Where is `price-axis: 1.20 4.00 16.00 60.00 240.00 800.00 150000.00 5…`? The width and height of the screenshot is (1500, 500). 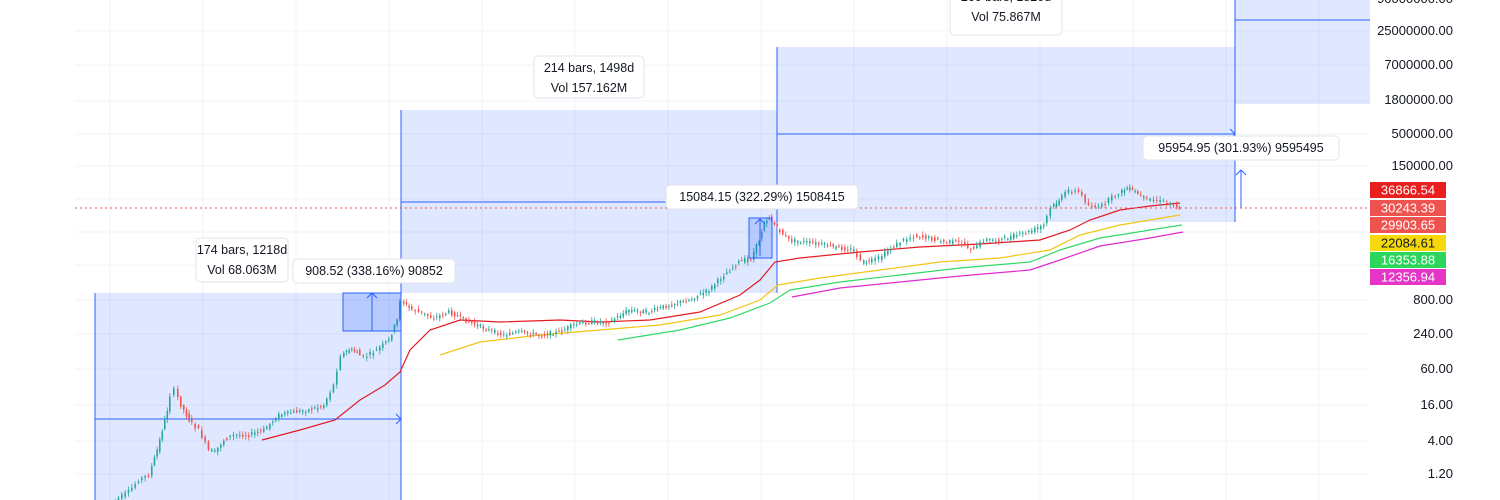 price-axis: 1.20 4.00 16.00 60.00 240.00 800.00 150000.00 5… is located at coordinates (1415, 240).